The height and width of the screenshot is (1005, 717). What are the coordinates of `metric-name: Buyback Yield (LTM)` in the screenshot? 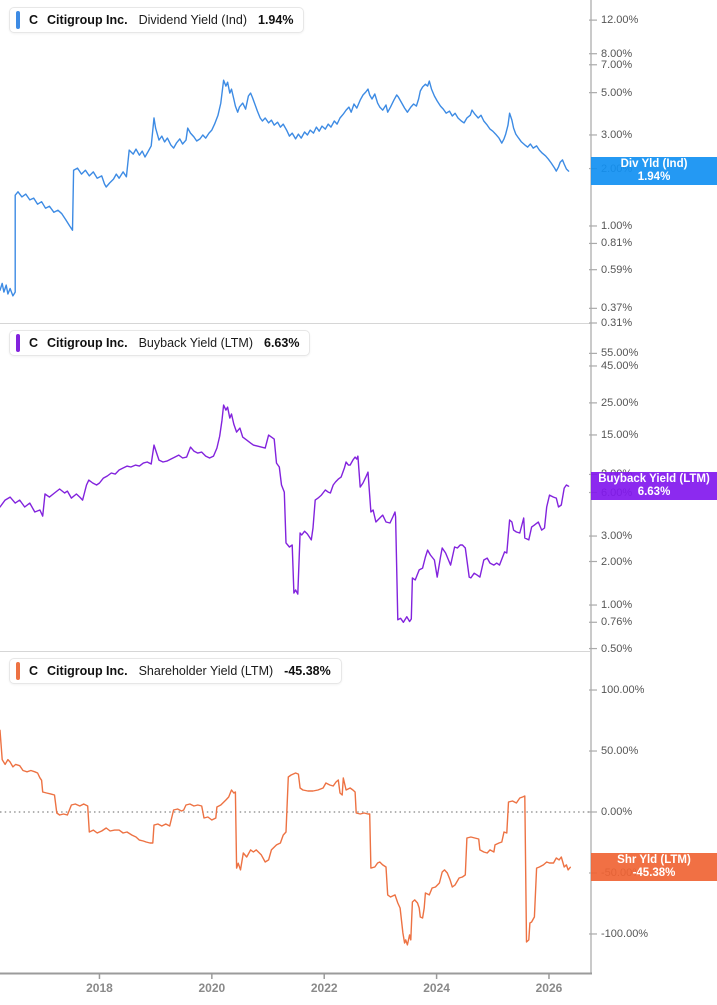 It's located at (195, 343).